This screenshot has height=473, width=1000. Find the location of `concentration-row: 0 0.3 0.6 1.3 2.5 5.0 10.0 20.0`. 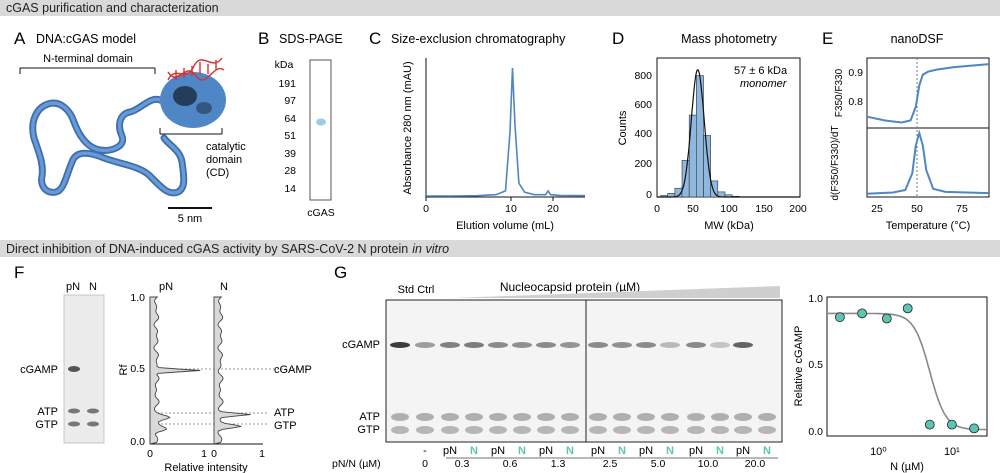

concentration-row: 0 0.3 0.6 1.3 2.5 5.0 10.0 20.0 is located at coordinates (600, 463).